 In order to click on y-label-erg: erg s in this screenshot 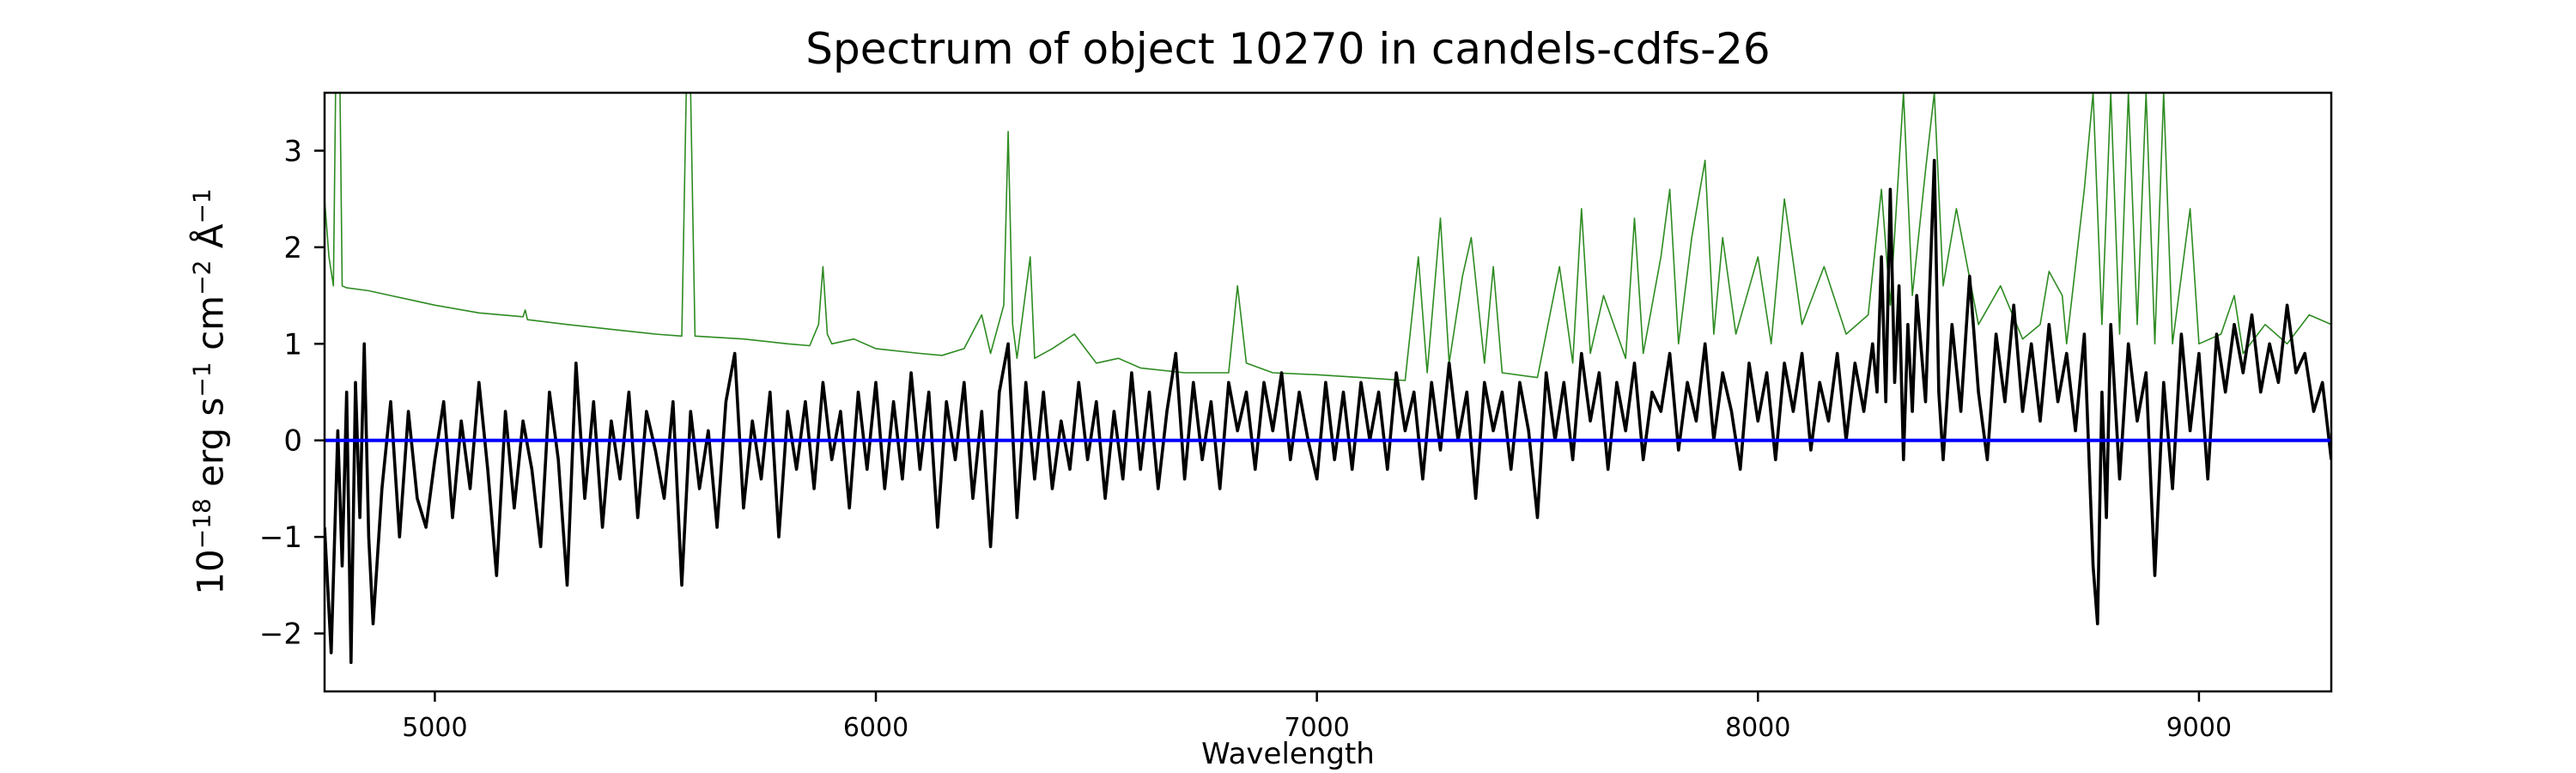, I will do `click(210, 448)`.